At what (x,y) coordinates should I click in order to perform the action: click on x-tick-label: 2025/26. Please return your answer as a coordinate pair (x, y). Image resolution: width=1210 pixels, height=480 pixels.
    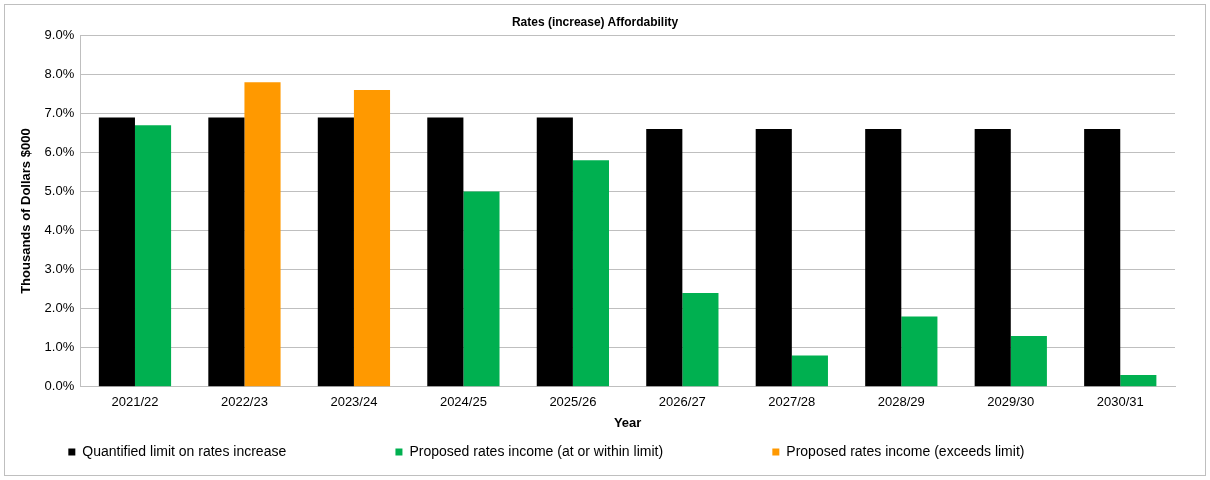
    Looking at the image, I should click on (573, 402).